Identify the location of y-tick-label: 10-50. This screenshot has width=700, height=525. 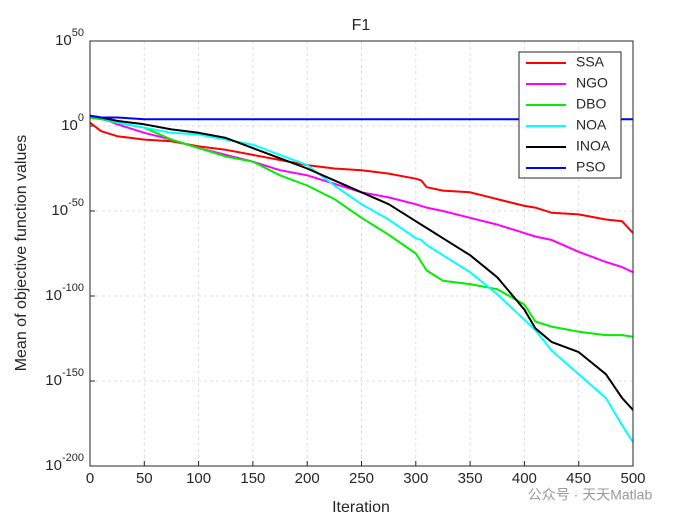
(67, 208).